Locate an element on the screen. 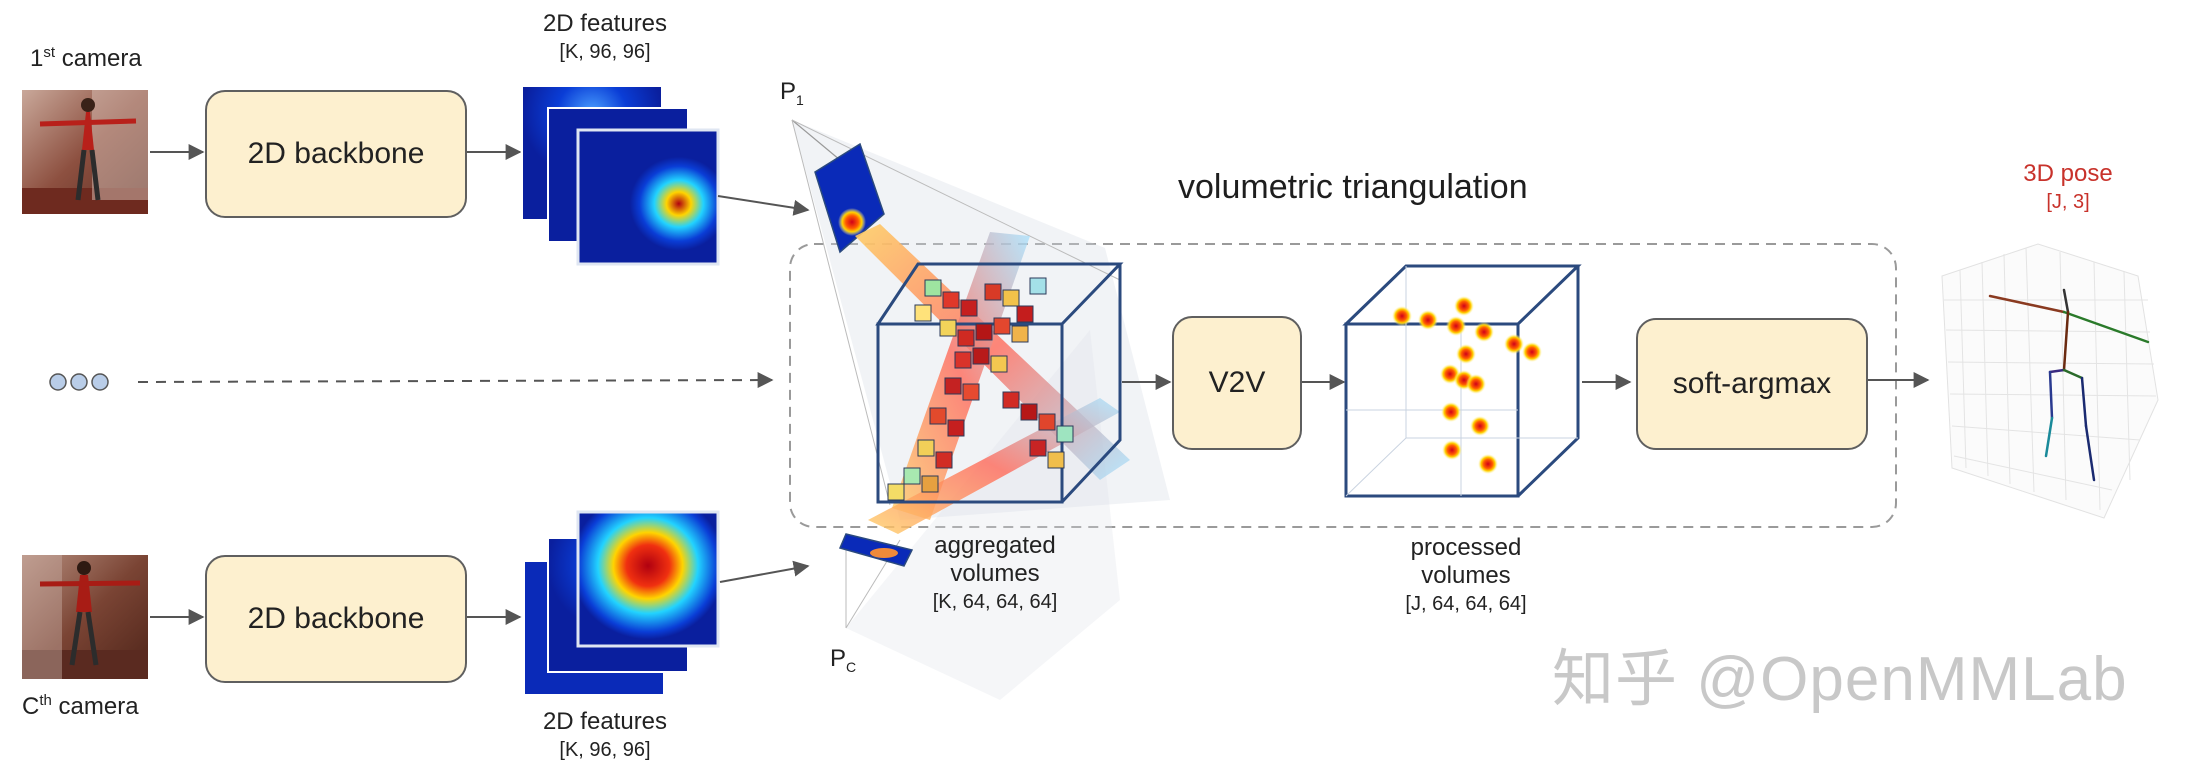 This screenshot has height=768, width=2208. processed-line2: volumes is located at coordinates (1466, 575).